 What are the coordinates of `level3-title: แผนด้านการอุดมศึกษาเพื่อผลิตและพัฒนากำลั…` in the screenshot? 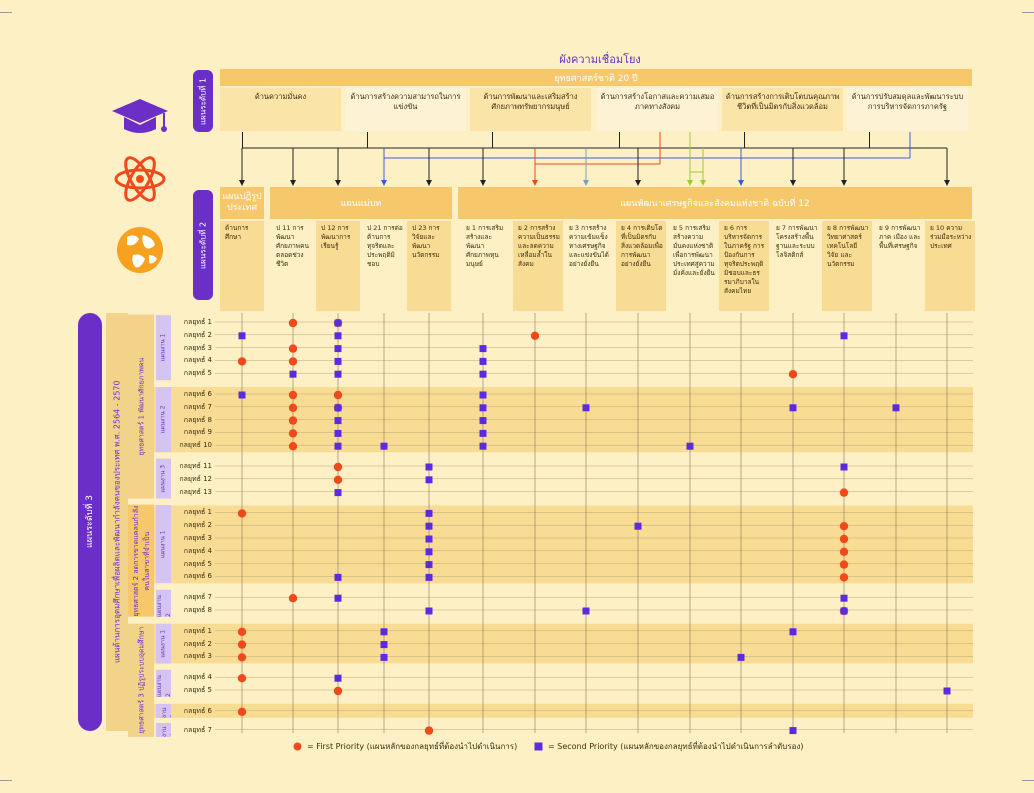 It's located at (117, 522).